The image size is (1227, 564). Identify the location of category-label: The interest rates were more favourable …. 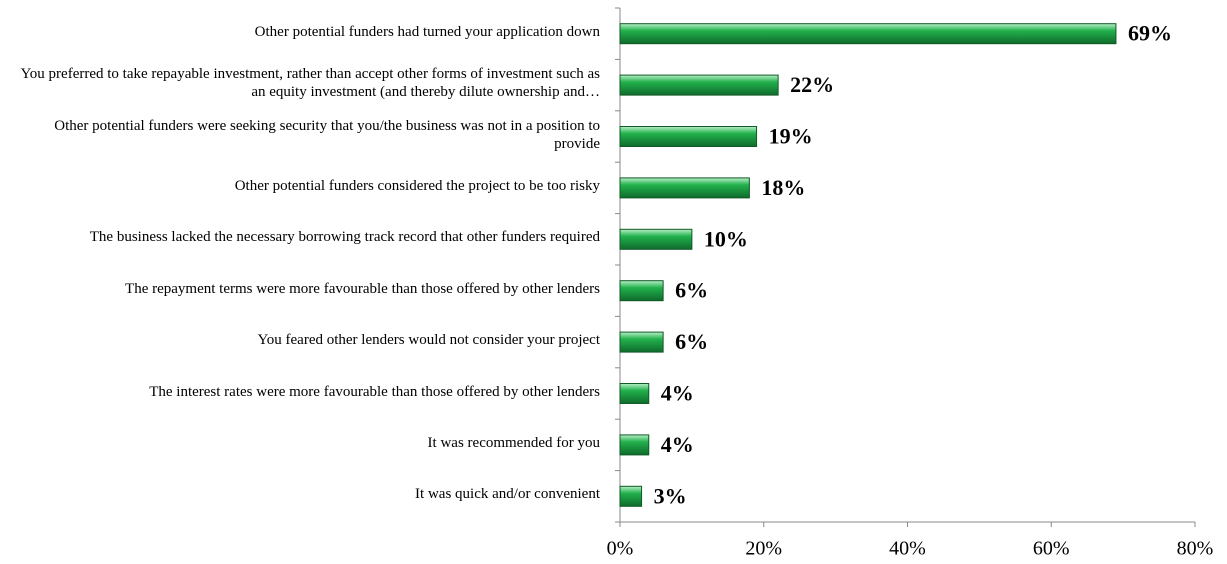
(374, 391).